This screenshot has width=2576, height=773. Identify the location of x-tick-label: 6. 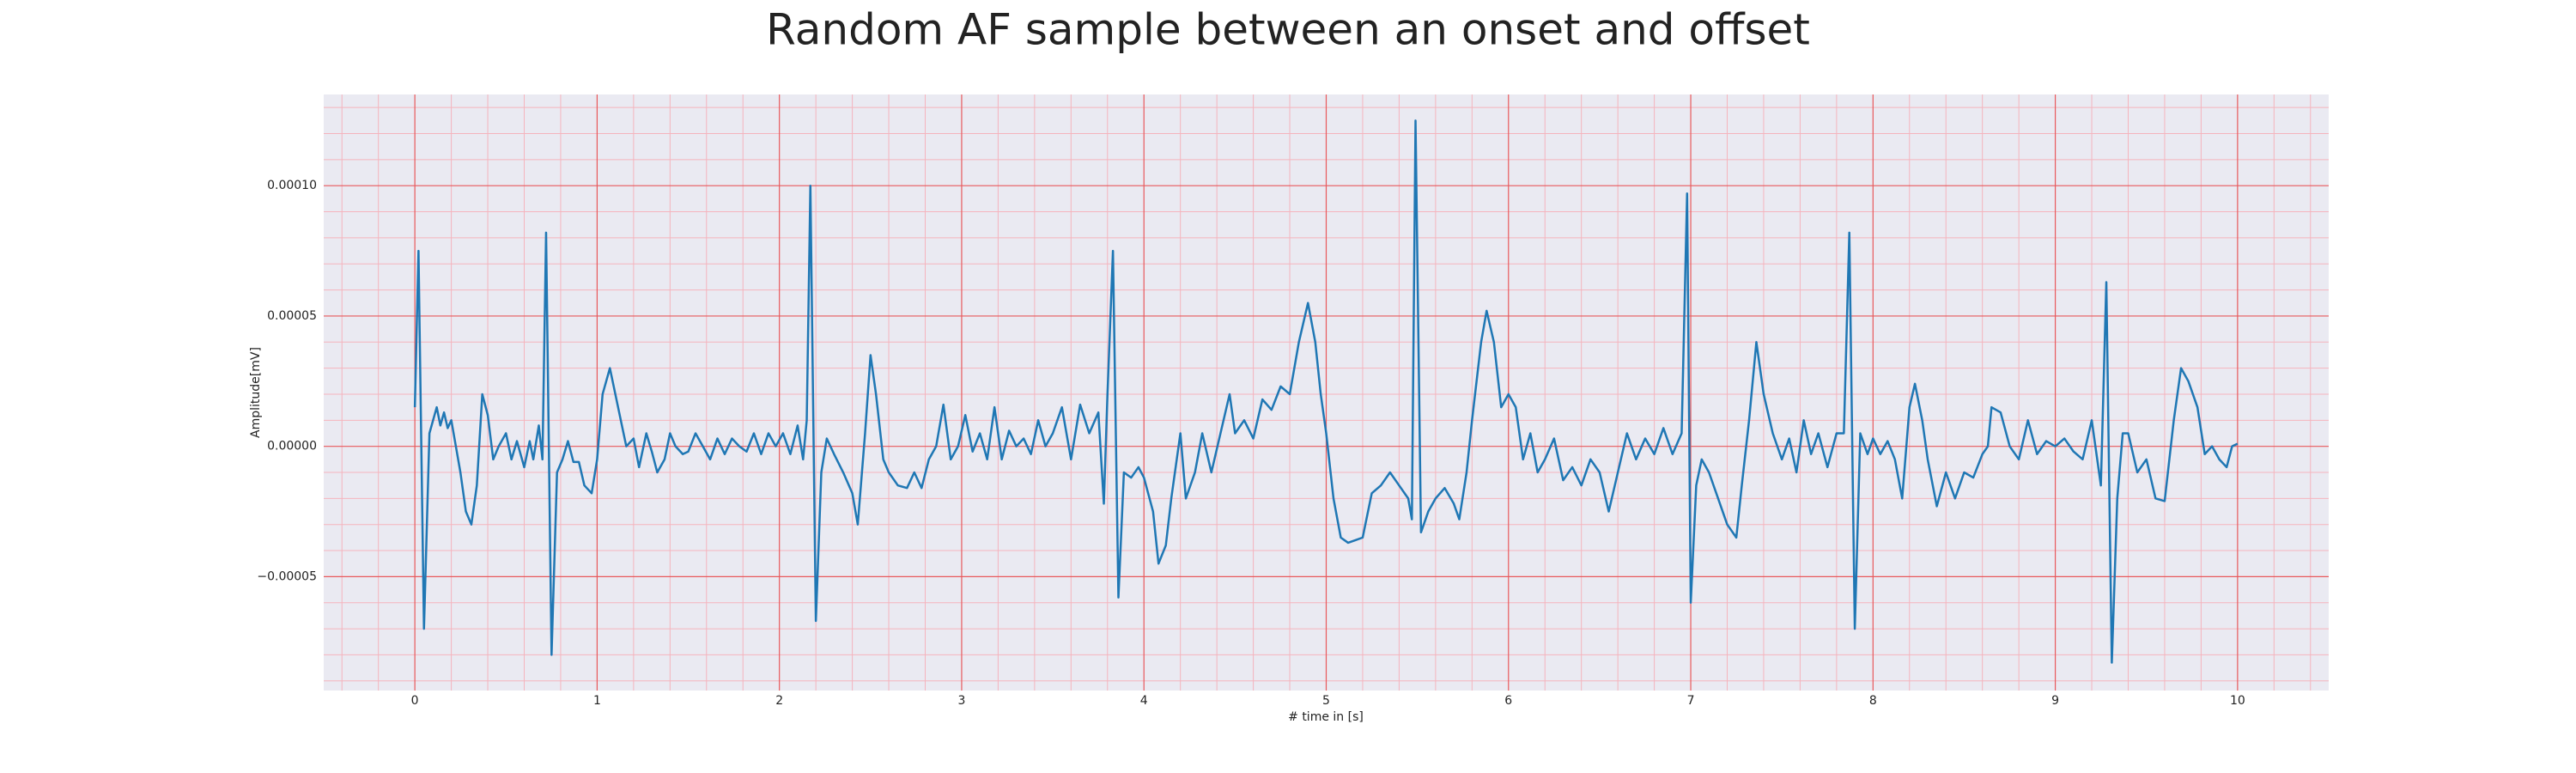
(1508, 701).